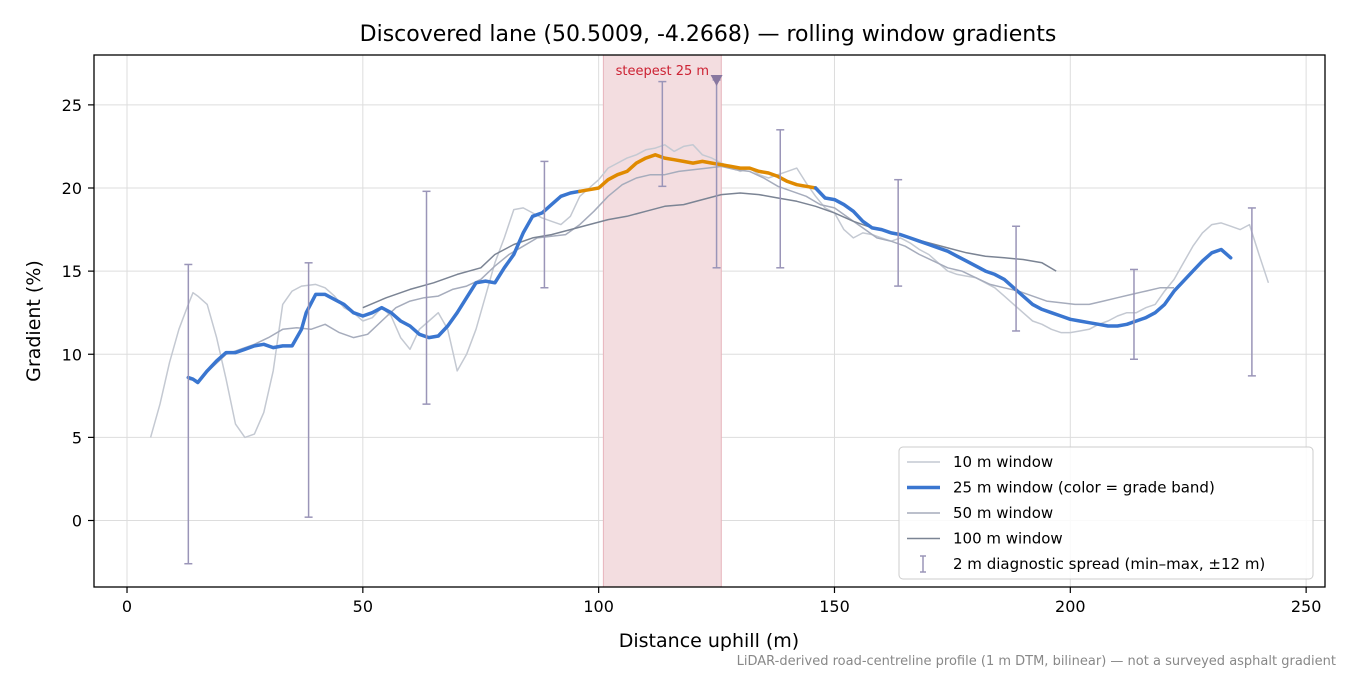 Image resolution: width=1350 pixels, height=675 pixels. What do you see at coordinates (77, 521) in the screenshot?
I see `y-tick-label: 0` at bounding box center [77, 521].